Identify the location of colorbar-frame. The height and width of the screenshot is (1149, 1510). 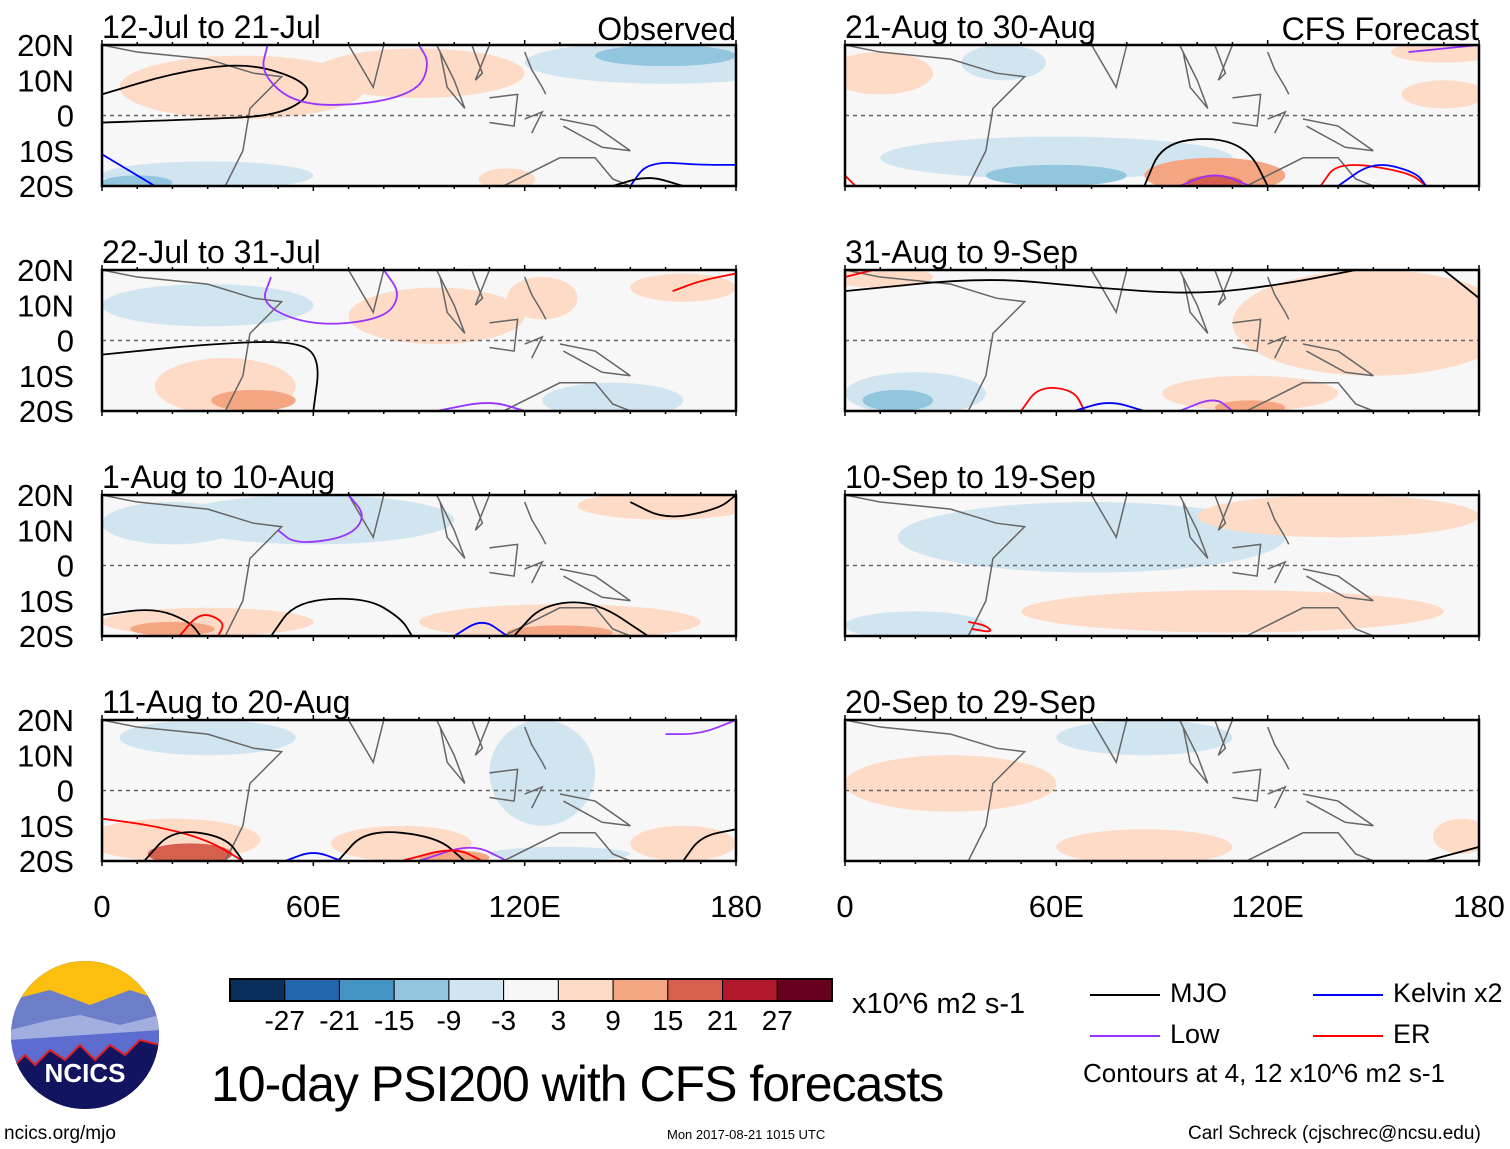
(531, 990).